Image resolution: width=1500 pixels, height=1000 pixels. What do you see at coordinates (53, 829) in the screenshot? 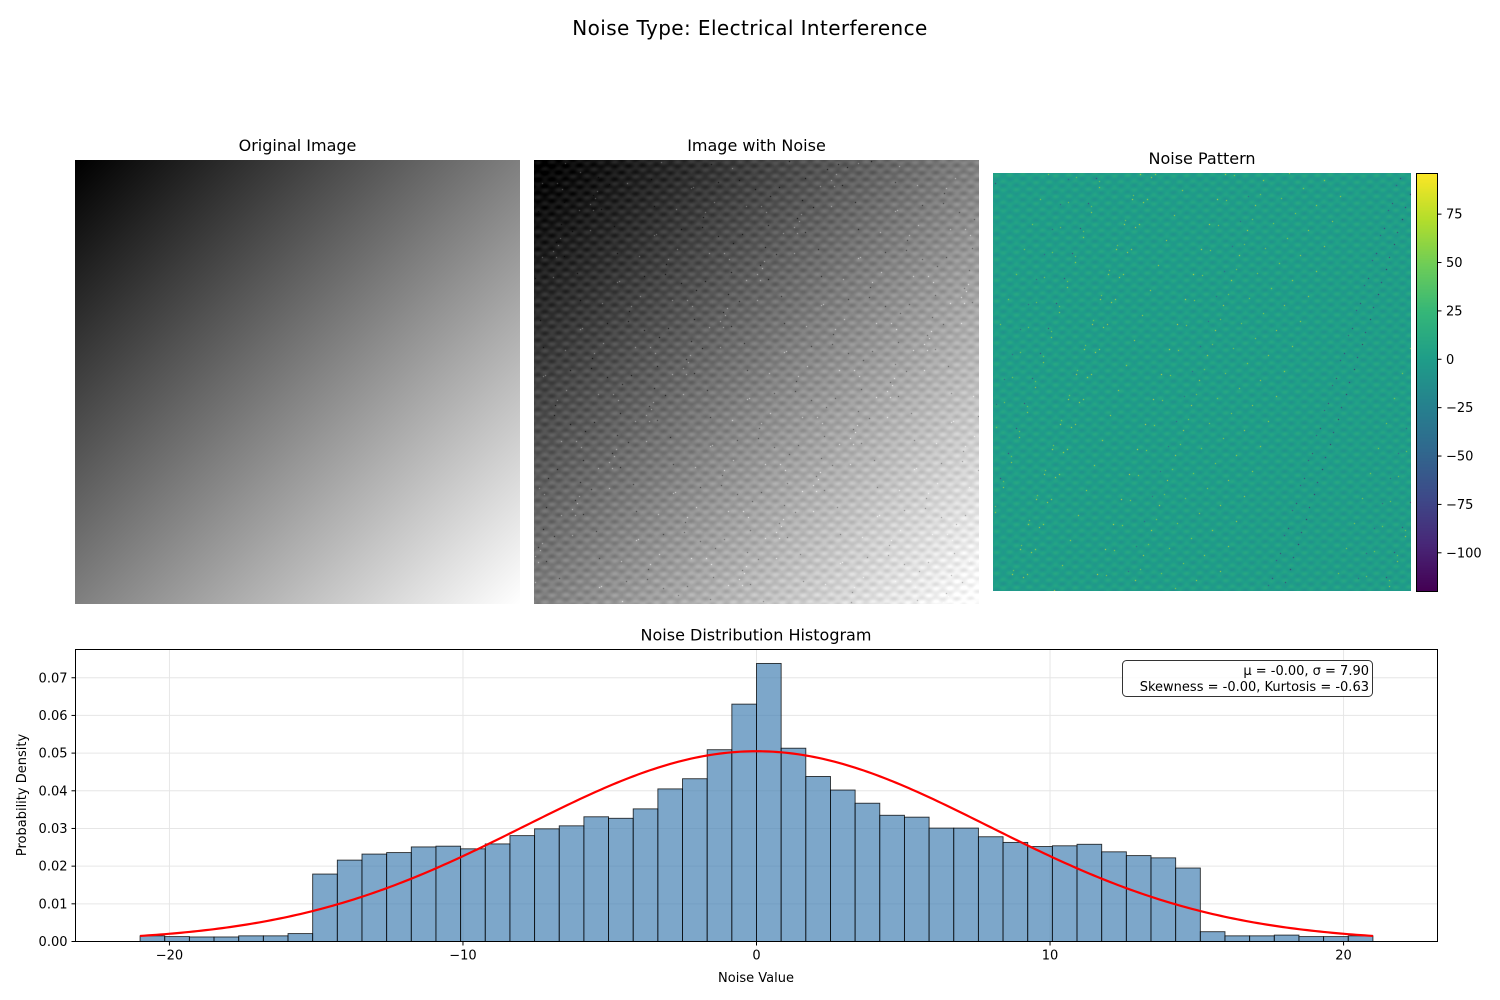
I see `y-tick-label: 0.03` at bounding box center [53, 829].